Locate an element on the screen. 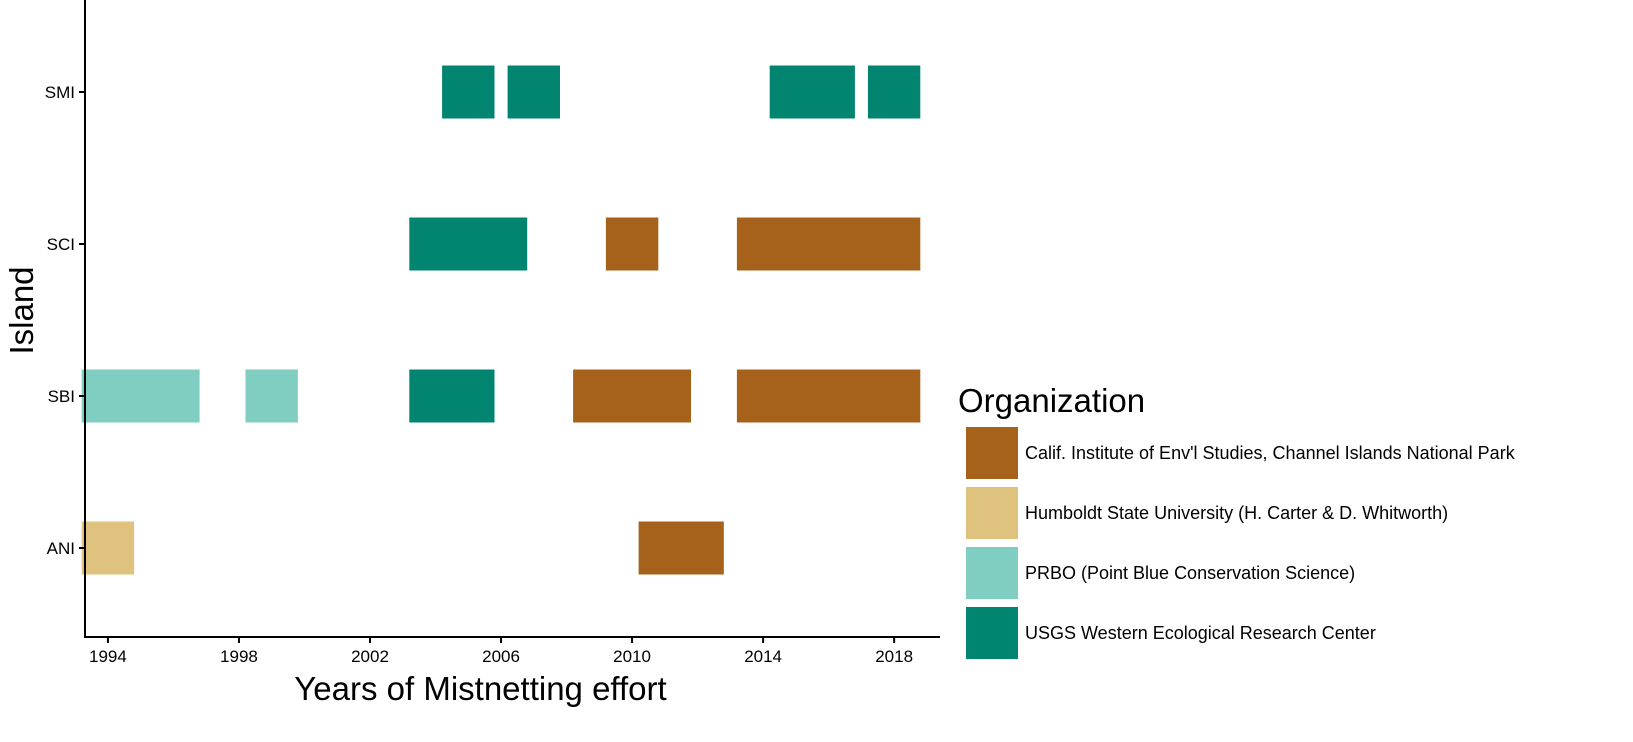 This screenshot has width=1633, height=742. x-tick-label-1998: 1998 is located at coordinates (239, 656).